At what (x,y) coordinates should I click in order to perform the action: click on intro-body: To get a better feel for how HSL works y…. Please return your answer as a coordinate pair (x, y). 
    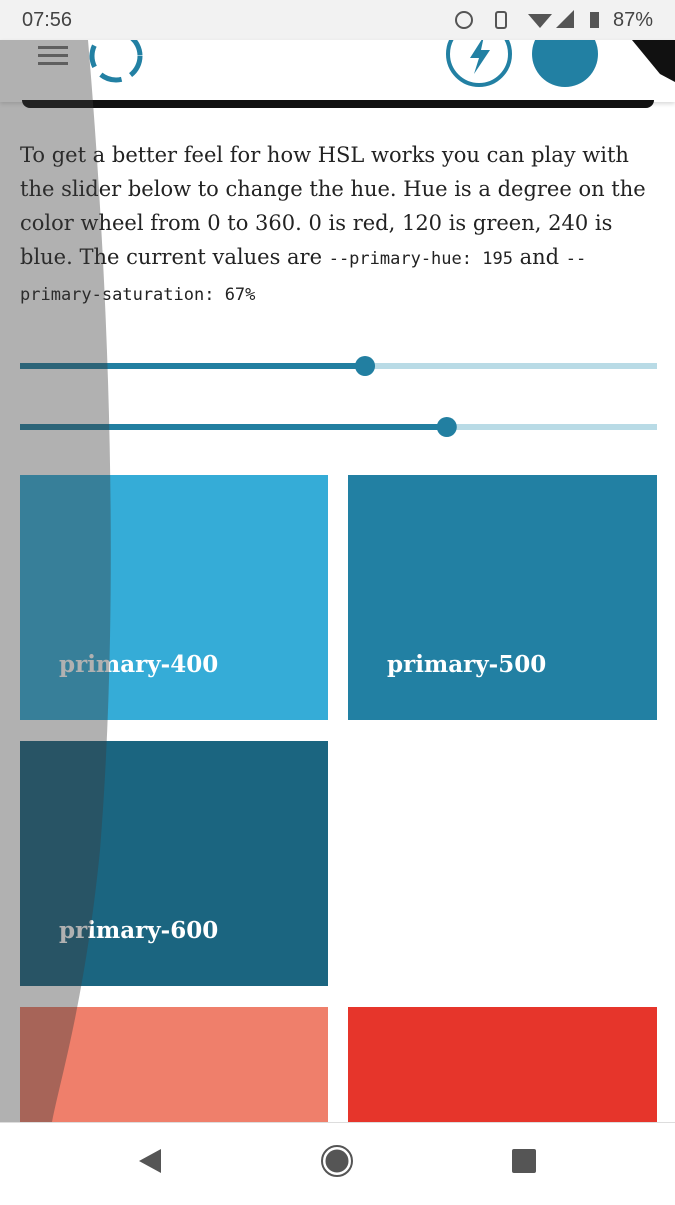
    Looking at the image, I should click on (333, 206).